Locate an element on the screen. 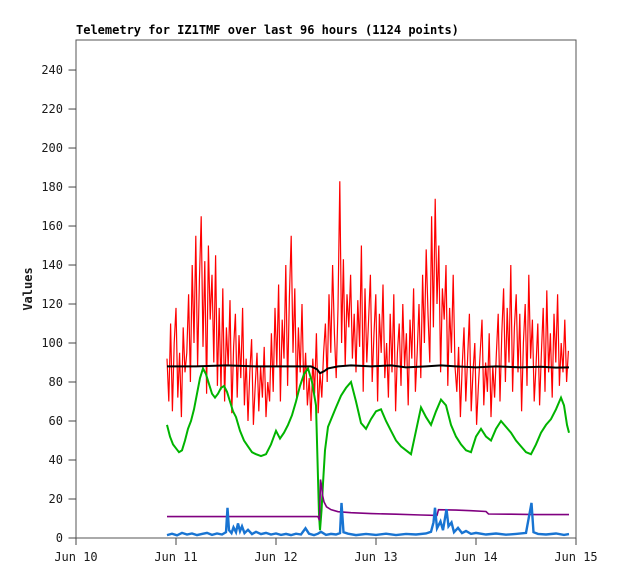 This screenshot has width=618, height=579. x-tick-label: Jun 13 is located at coordinates (375, 557).